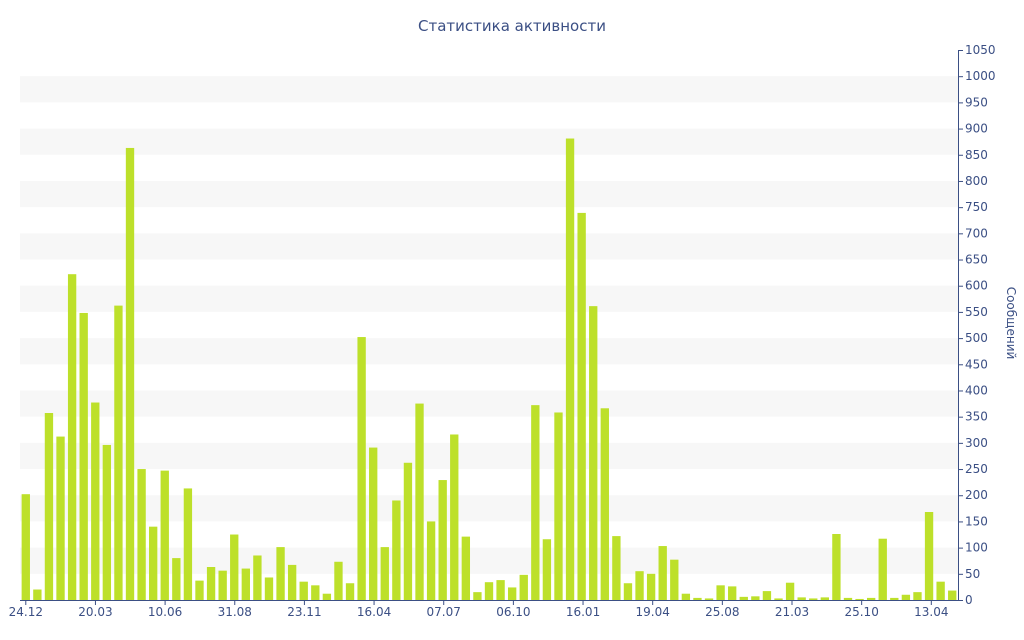 The width and height of the screenshot is (1024, 640). I want to click on x-tick-label: 19.04, so click(653, 612).